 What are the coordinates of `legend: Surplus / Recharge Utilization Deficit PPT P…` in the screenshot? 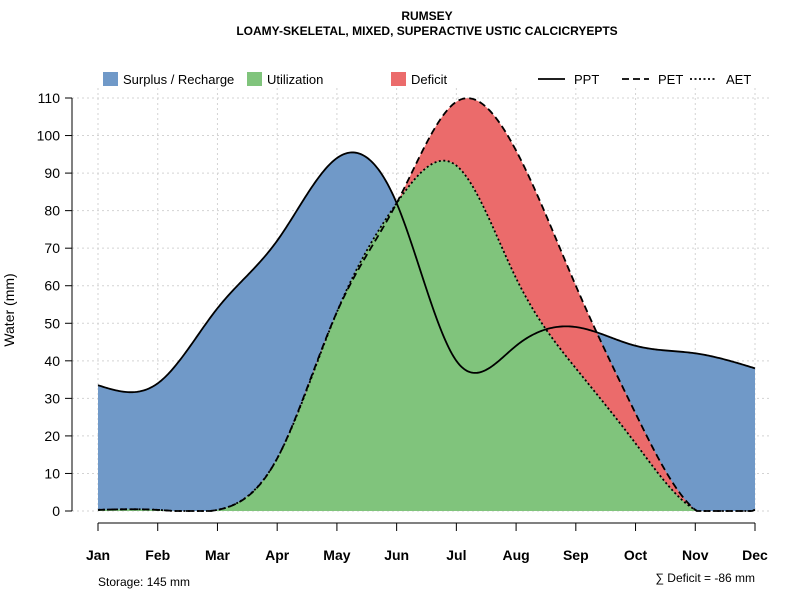 It's located at (427, 79).